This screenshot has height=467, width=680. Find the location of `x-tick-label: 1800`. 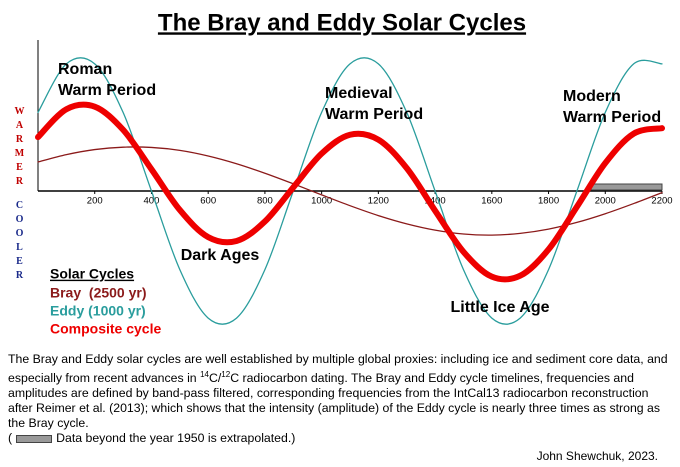

x-tick-label: 1800 is located at coordinates (548, 201).